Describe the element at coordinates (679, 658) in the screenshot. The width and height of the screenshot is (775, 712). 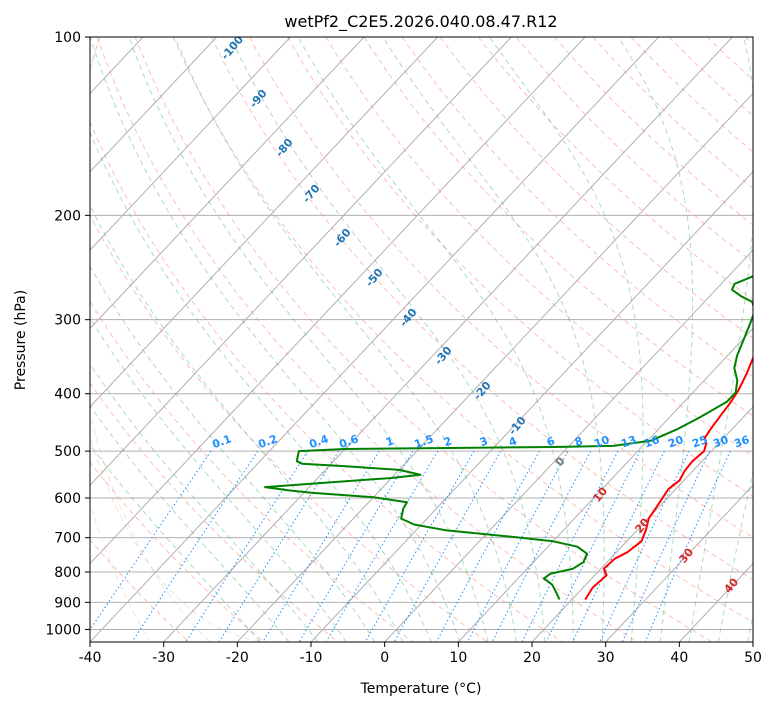
I see `x-tick-label: 40` at that location.